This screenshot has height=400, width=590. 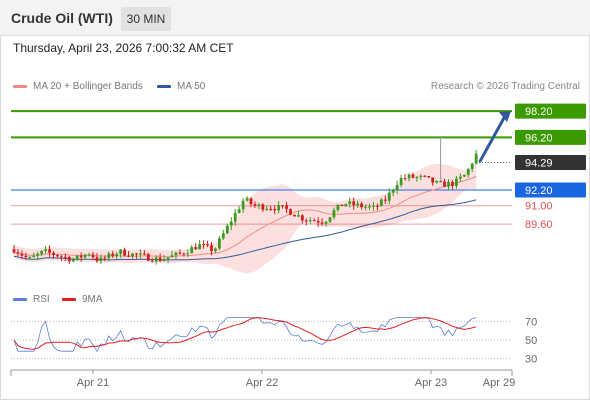 I want to click on legend-rsi-label: RSI, so click(x=41, y=299).